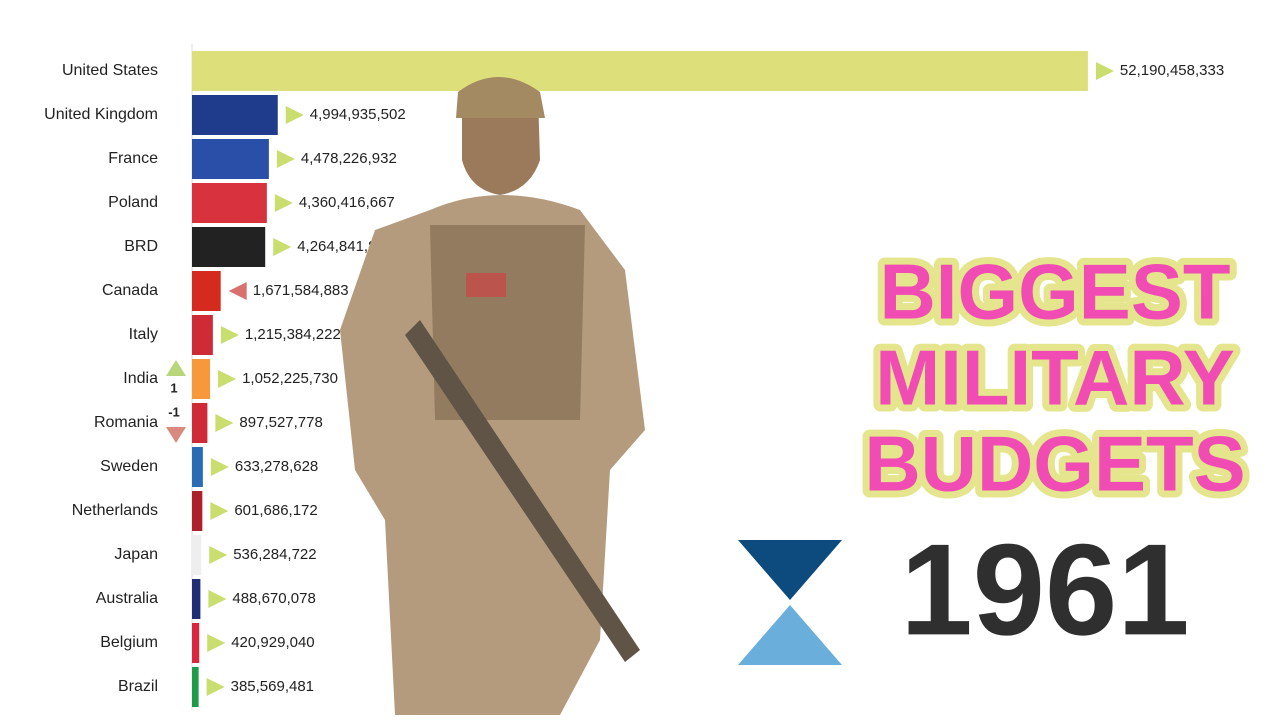 The width and height of the screenshot is (1280, 720). What do you see at coordinates (133, 158) in the screenshot?
I see `category-label: France` at bounding box center [133, 158].